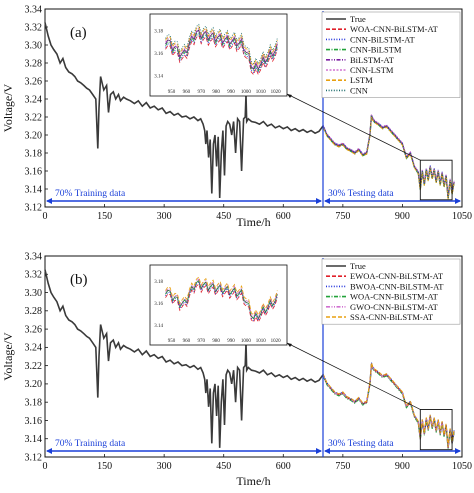 The image size is (474, 493). Describe the element at coordinates (34, 348) in the screenshot. I see `y-tick-label: 3.24` at that location.